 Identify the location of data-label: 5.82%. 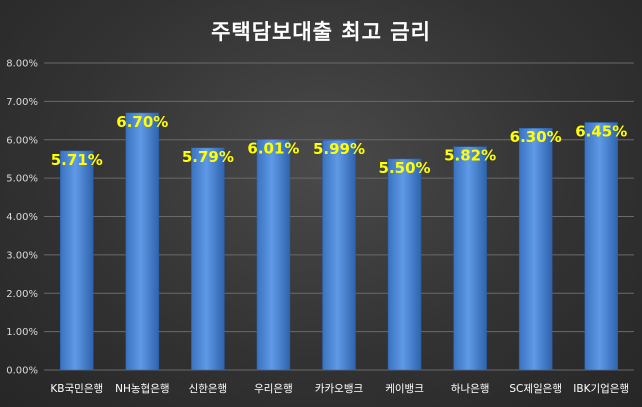
(470, 156).